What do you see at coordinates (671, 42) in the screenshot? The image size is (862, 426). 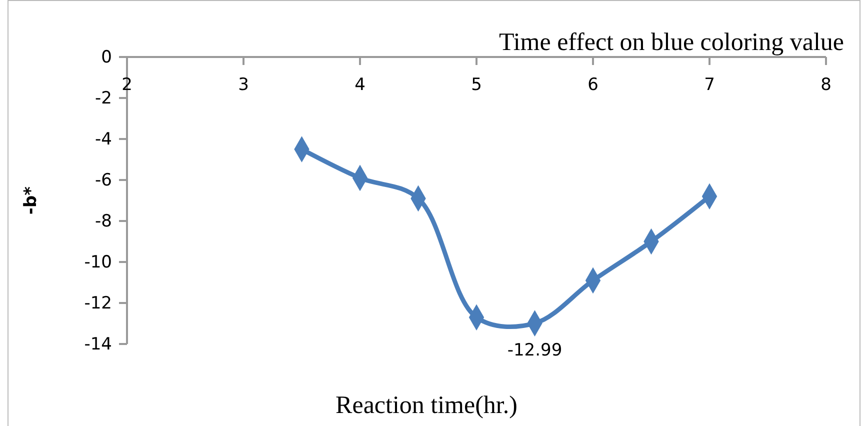 I see `chart-title: Time effect on blue coloring value` at bounding box center [671, 42].